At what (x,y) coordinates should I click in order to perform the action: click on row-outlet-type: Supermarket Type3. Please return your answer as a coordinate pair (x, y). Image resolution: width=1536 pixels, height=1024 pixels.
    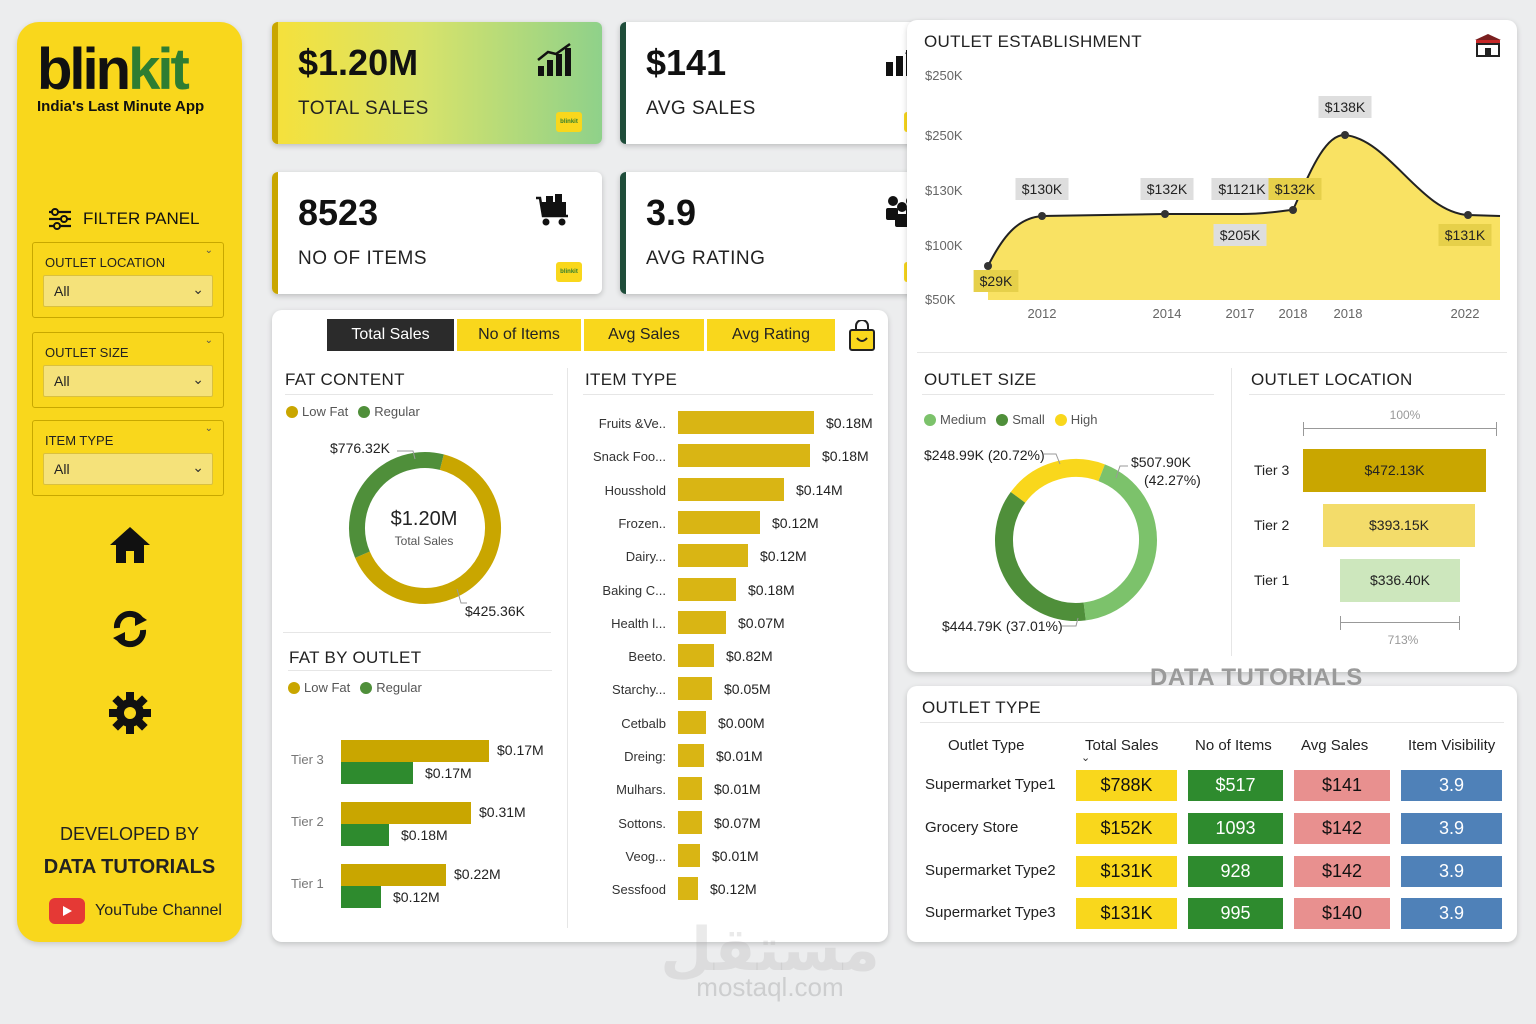
    Looking at the image, I should click on (990, 912).